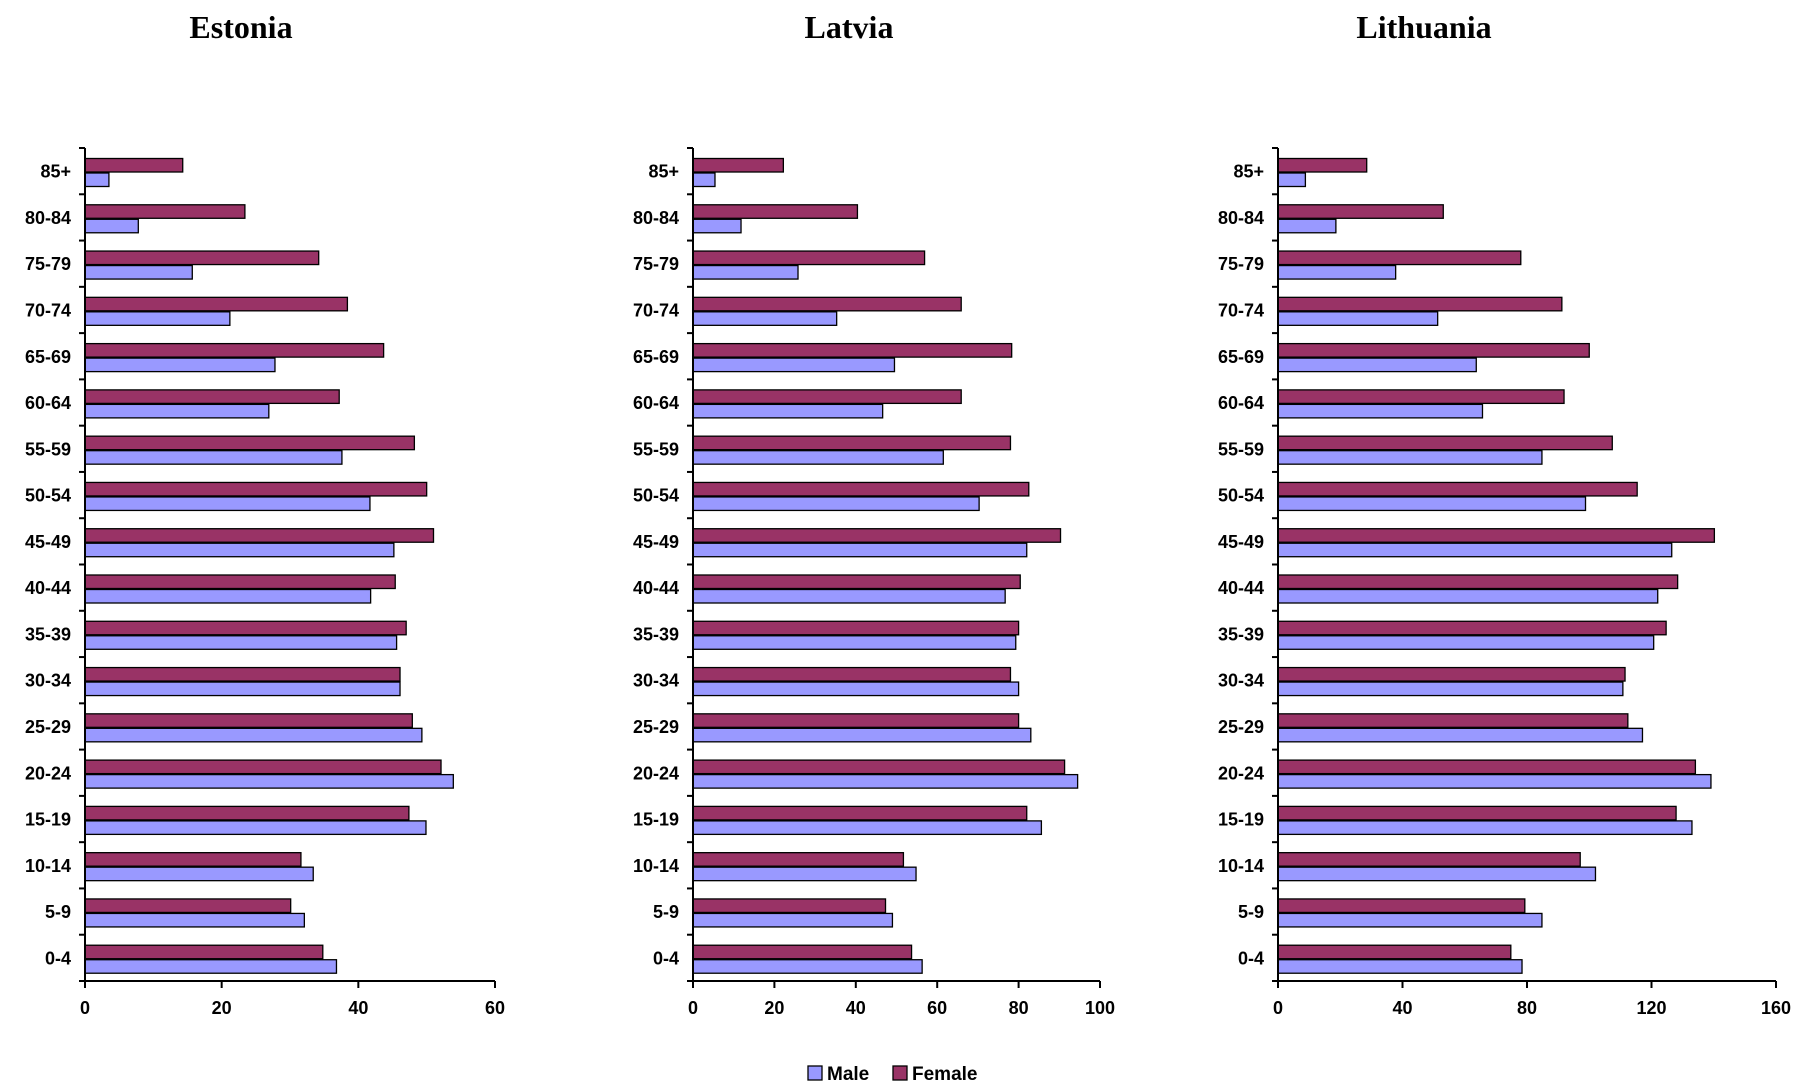  I want to click on y-tick-label: 20-24, so click(1241, 773).